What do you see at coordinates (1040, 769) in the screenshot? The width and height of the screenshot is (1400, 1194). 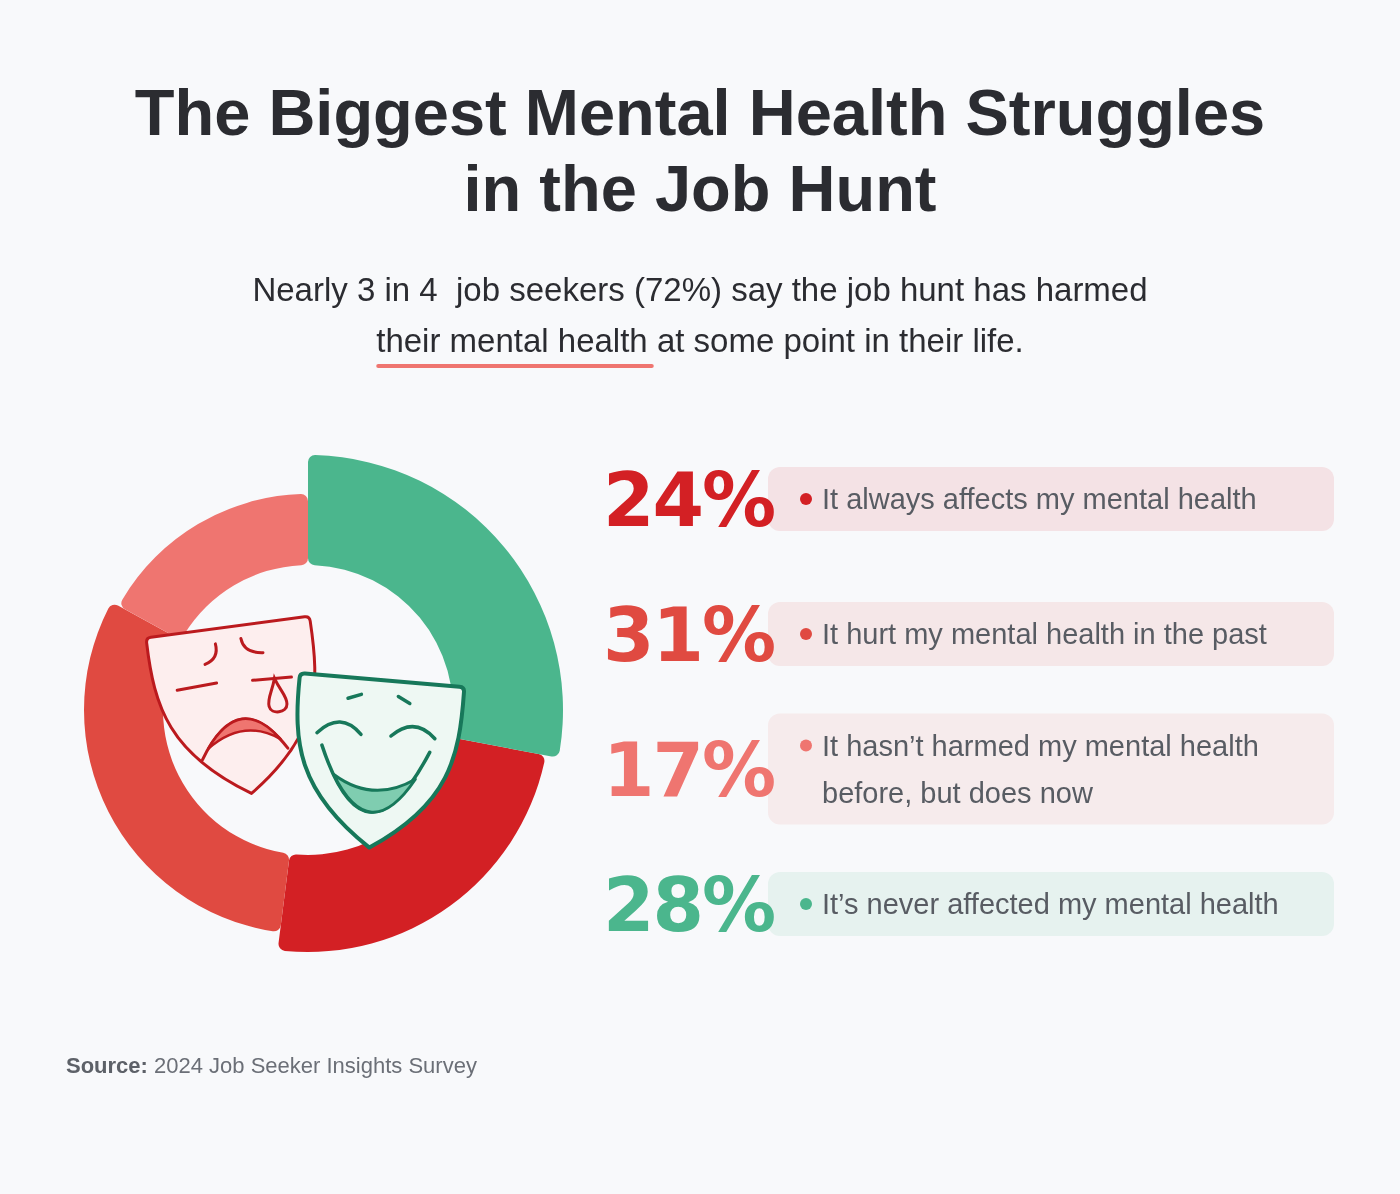 I see `legend-label: It hasn’t harmed my mental health before, but does now` at bounding box center [1040, 769].